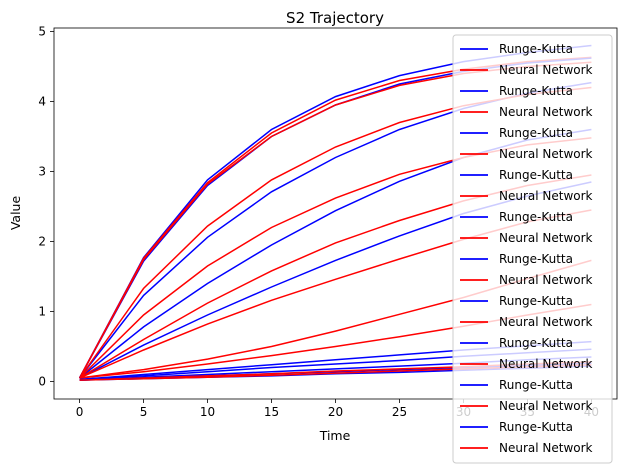  Describe the element at coordinates (335, 412) in the screenshot. I see `x-tick-label: 20` at that location.